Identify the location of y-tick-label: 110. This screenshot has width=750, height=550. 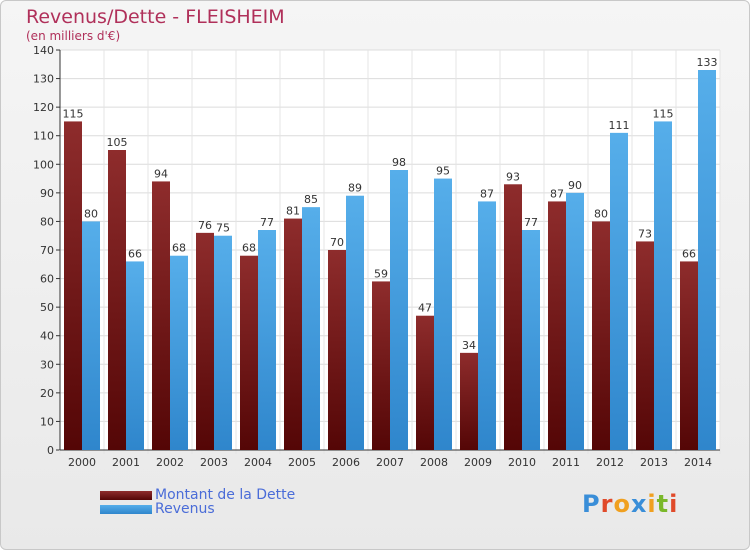
(43, 136).